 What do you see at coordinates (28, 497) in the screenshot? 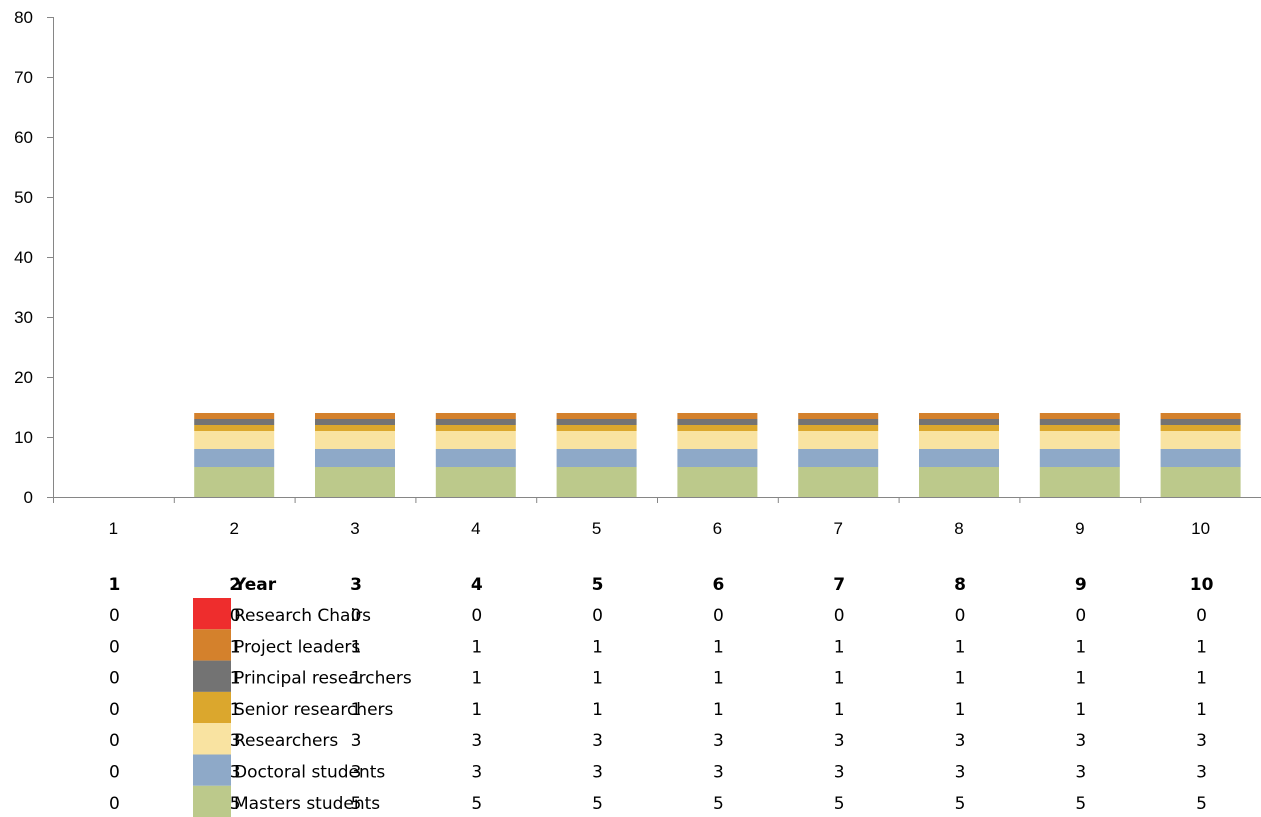
I see `y-tick-label: 0` at bounding box center [28, 497].